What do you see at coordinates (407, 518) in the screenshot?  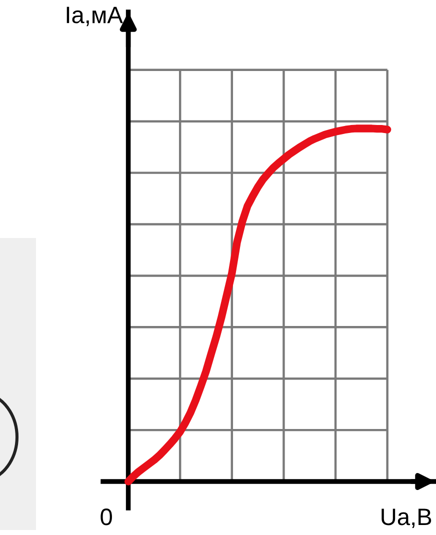 I see `x-axis-title: Ua,В` at bounding box center [407, 518].